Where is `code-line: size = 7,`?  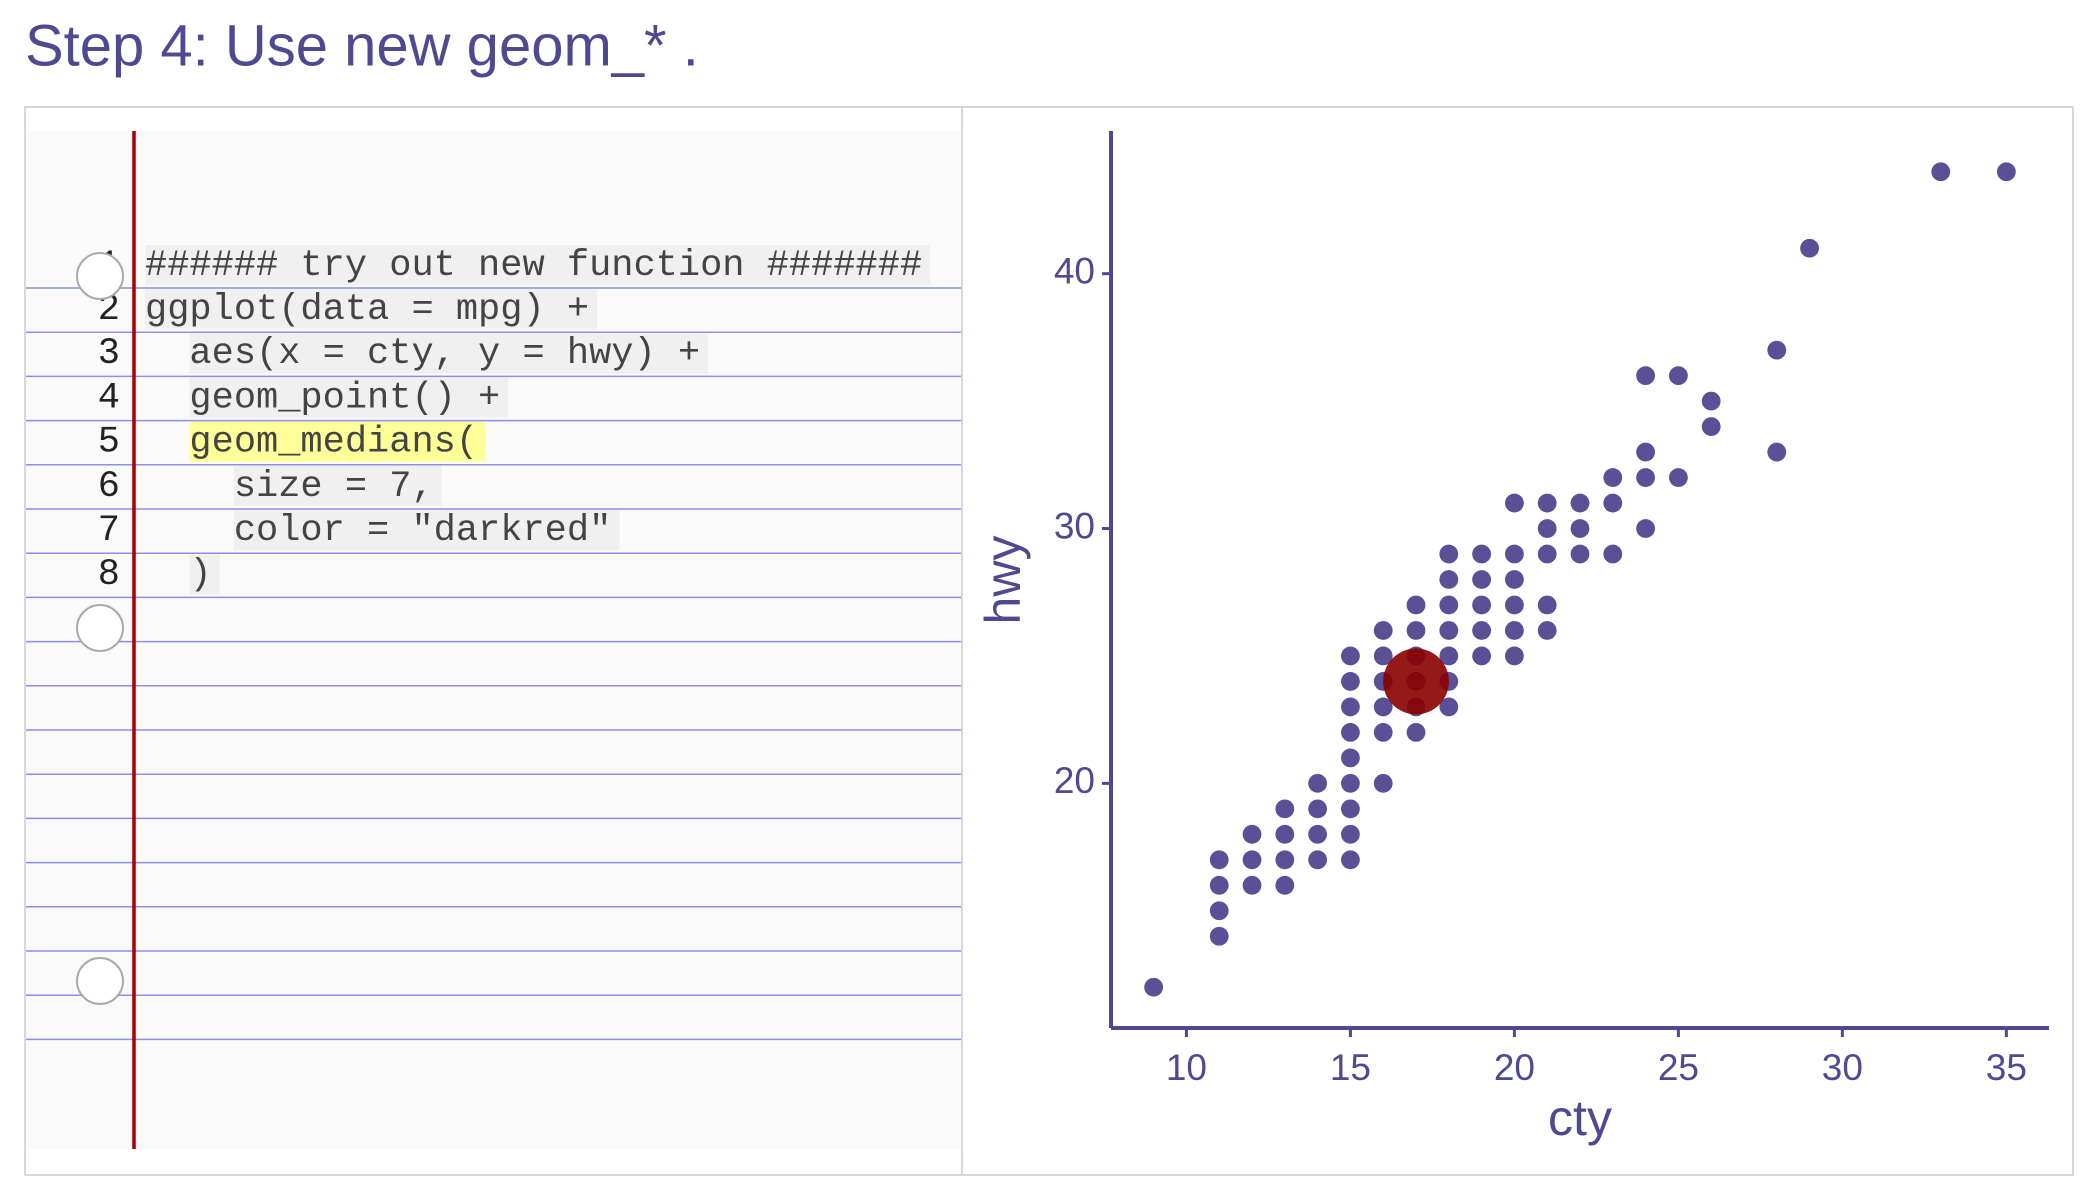 code-line: size = 7, is located at coordinates (289, 487).